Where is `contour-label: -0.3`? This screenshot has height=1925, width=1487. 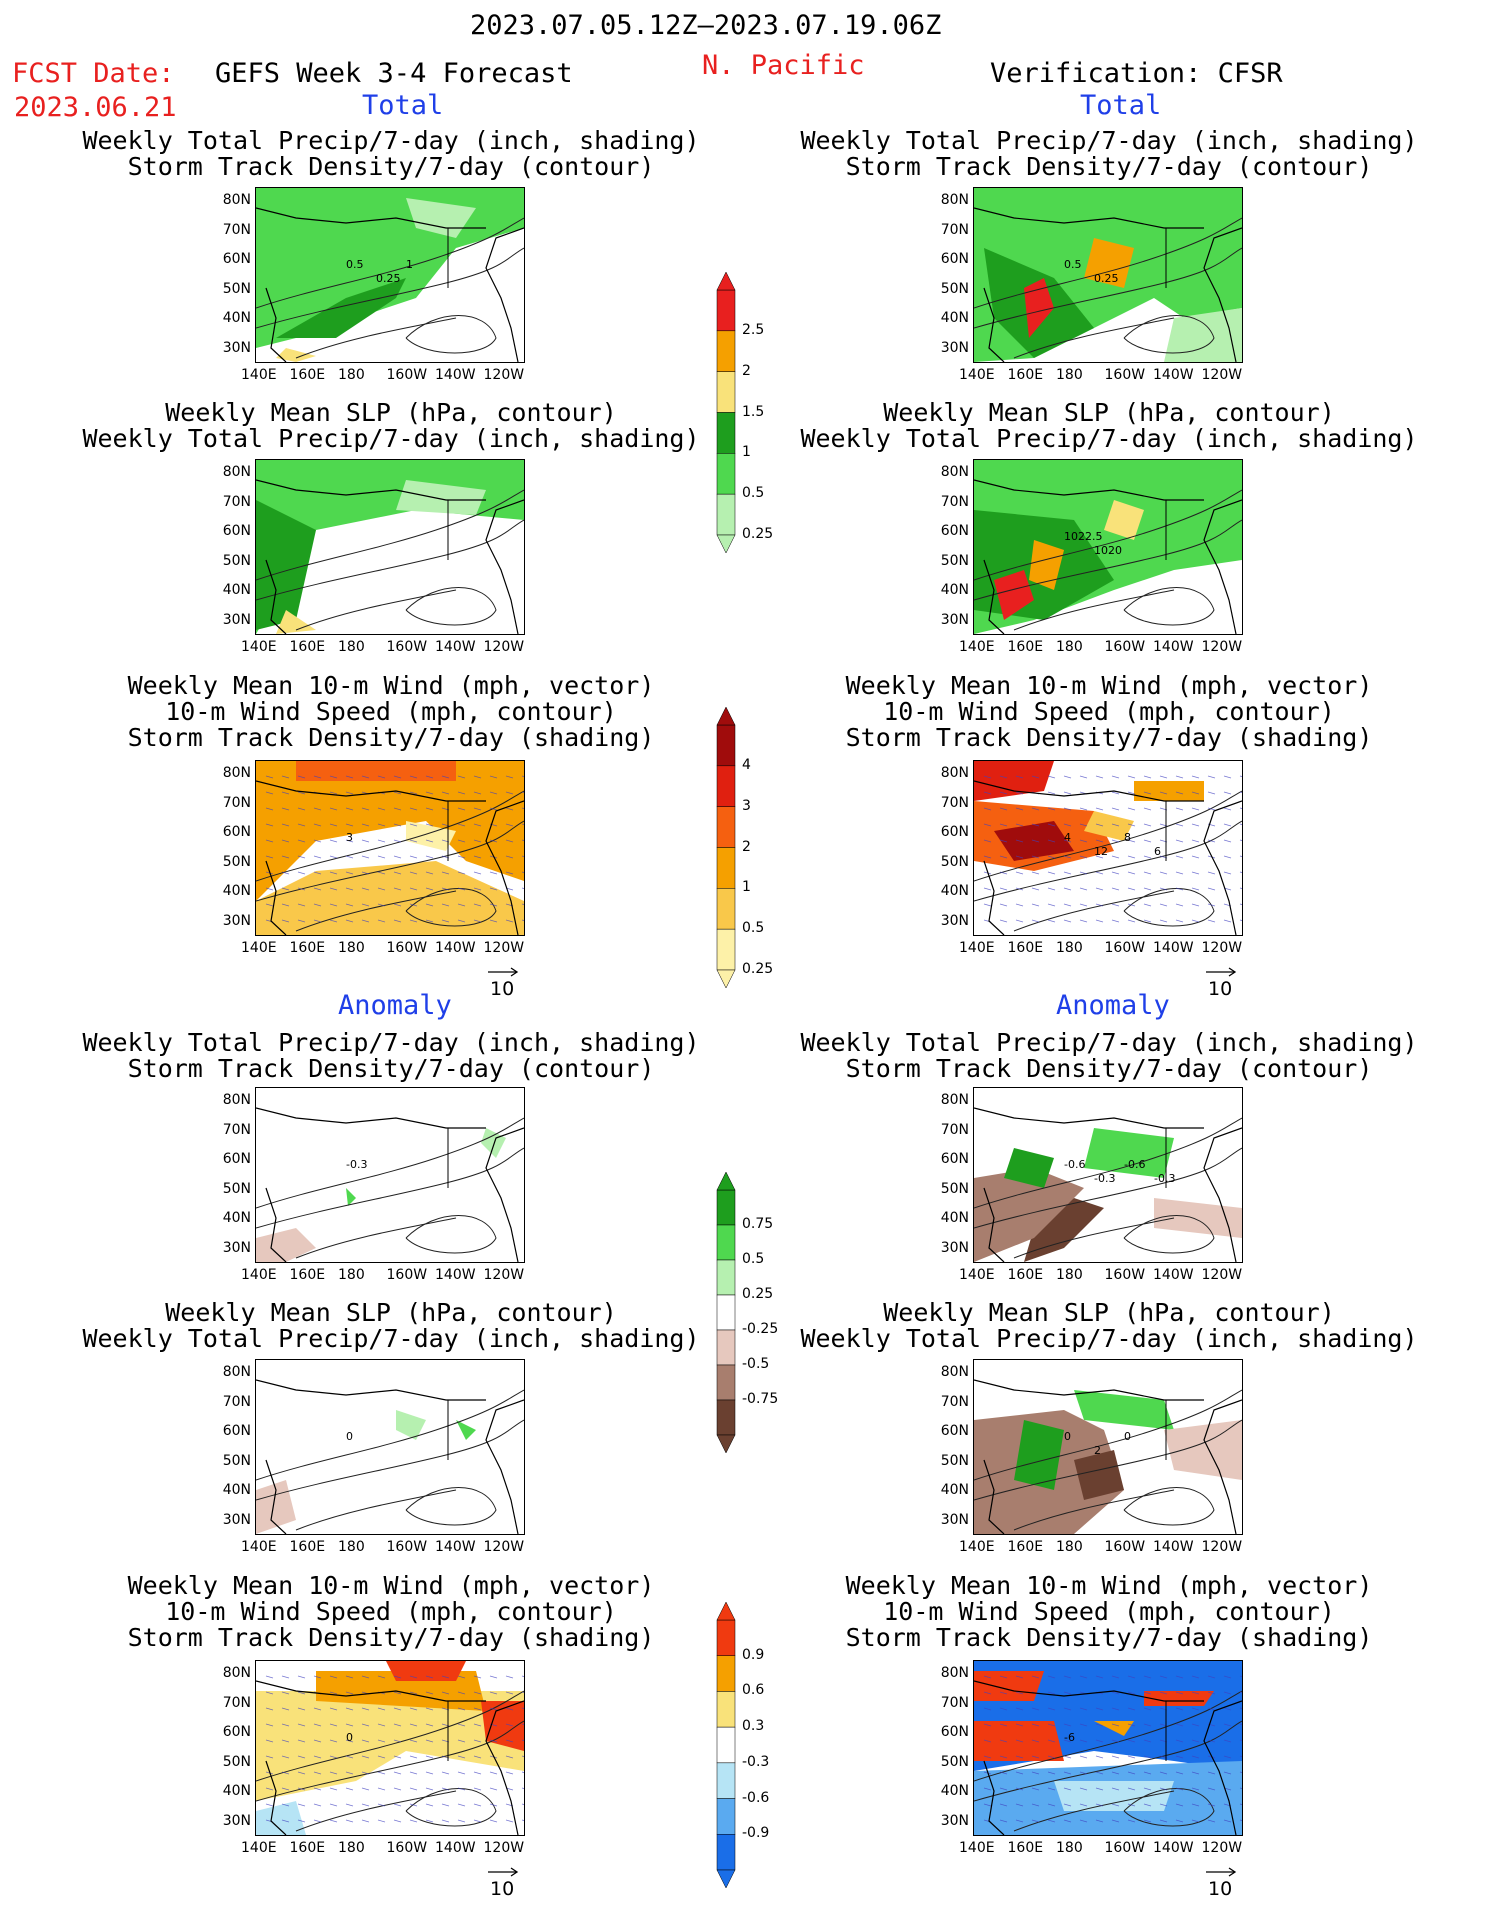 contour-label: -0.3 is located at coordinates (1104, 1178).